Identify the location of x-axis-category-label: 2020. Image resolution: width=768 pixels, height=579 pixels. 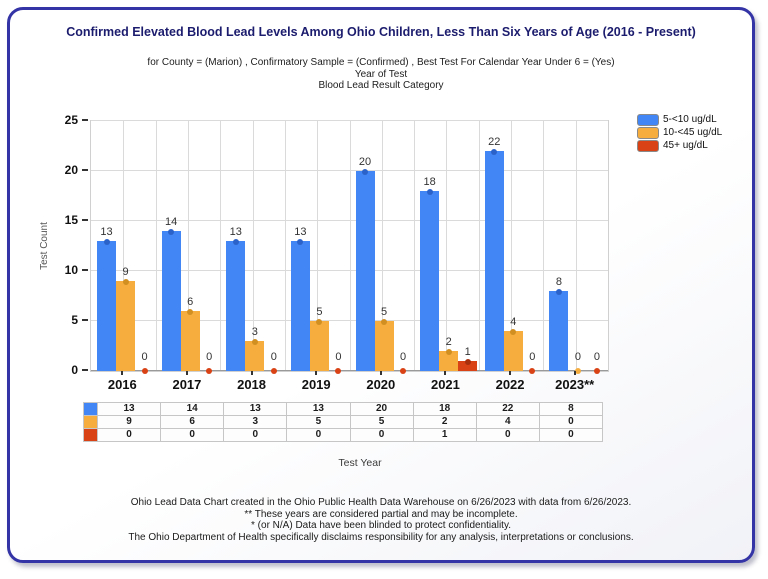
(381, 384).